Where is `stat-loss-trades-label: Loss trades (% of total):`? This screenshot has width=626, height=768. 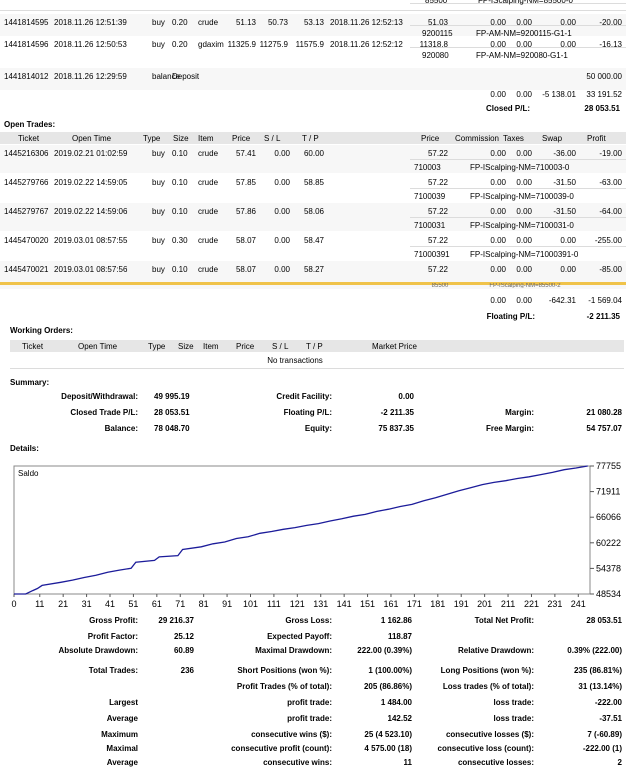
stat-loss-trades-label: Loss trades (% of total): is located at coordinates (488, 686).